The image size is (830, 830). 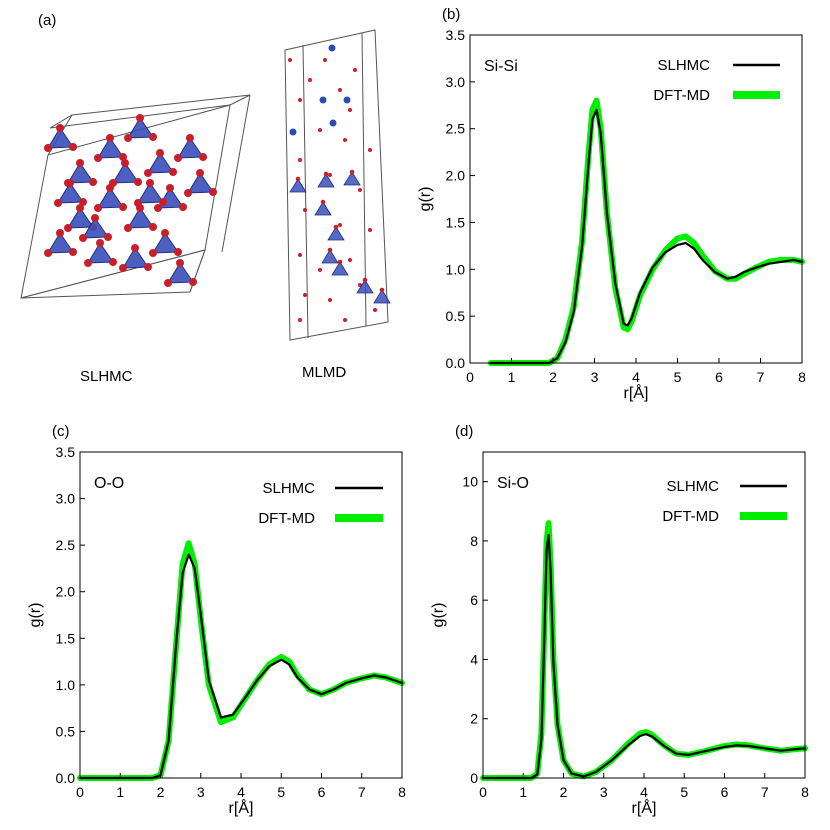 What do you see at coordinates (66, 685) in the screenshot?
I see `y-tick-label: 1.0` at bounding box center [66, 685].